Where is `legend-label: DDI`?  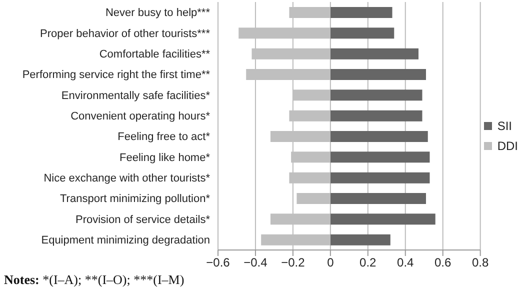
legend-label: DDI is located at coordinates (507, 146).